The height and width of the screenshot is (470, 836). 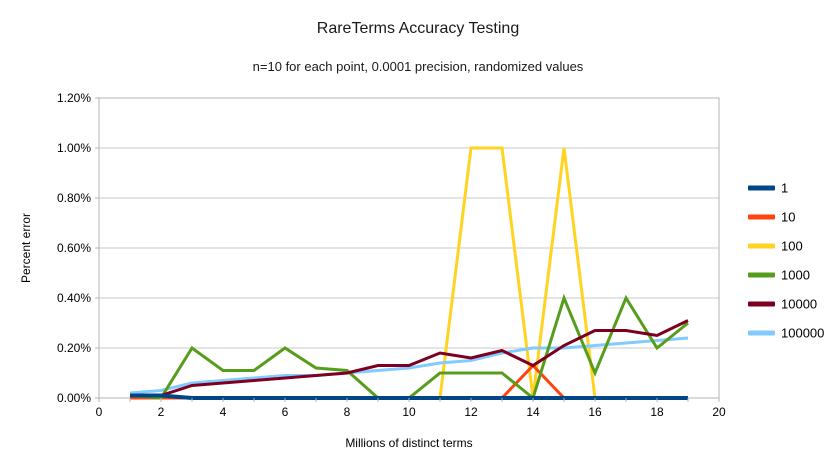 I want to click on y-tick-label: 1.20%, so click(x=74, y=98).